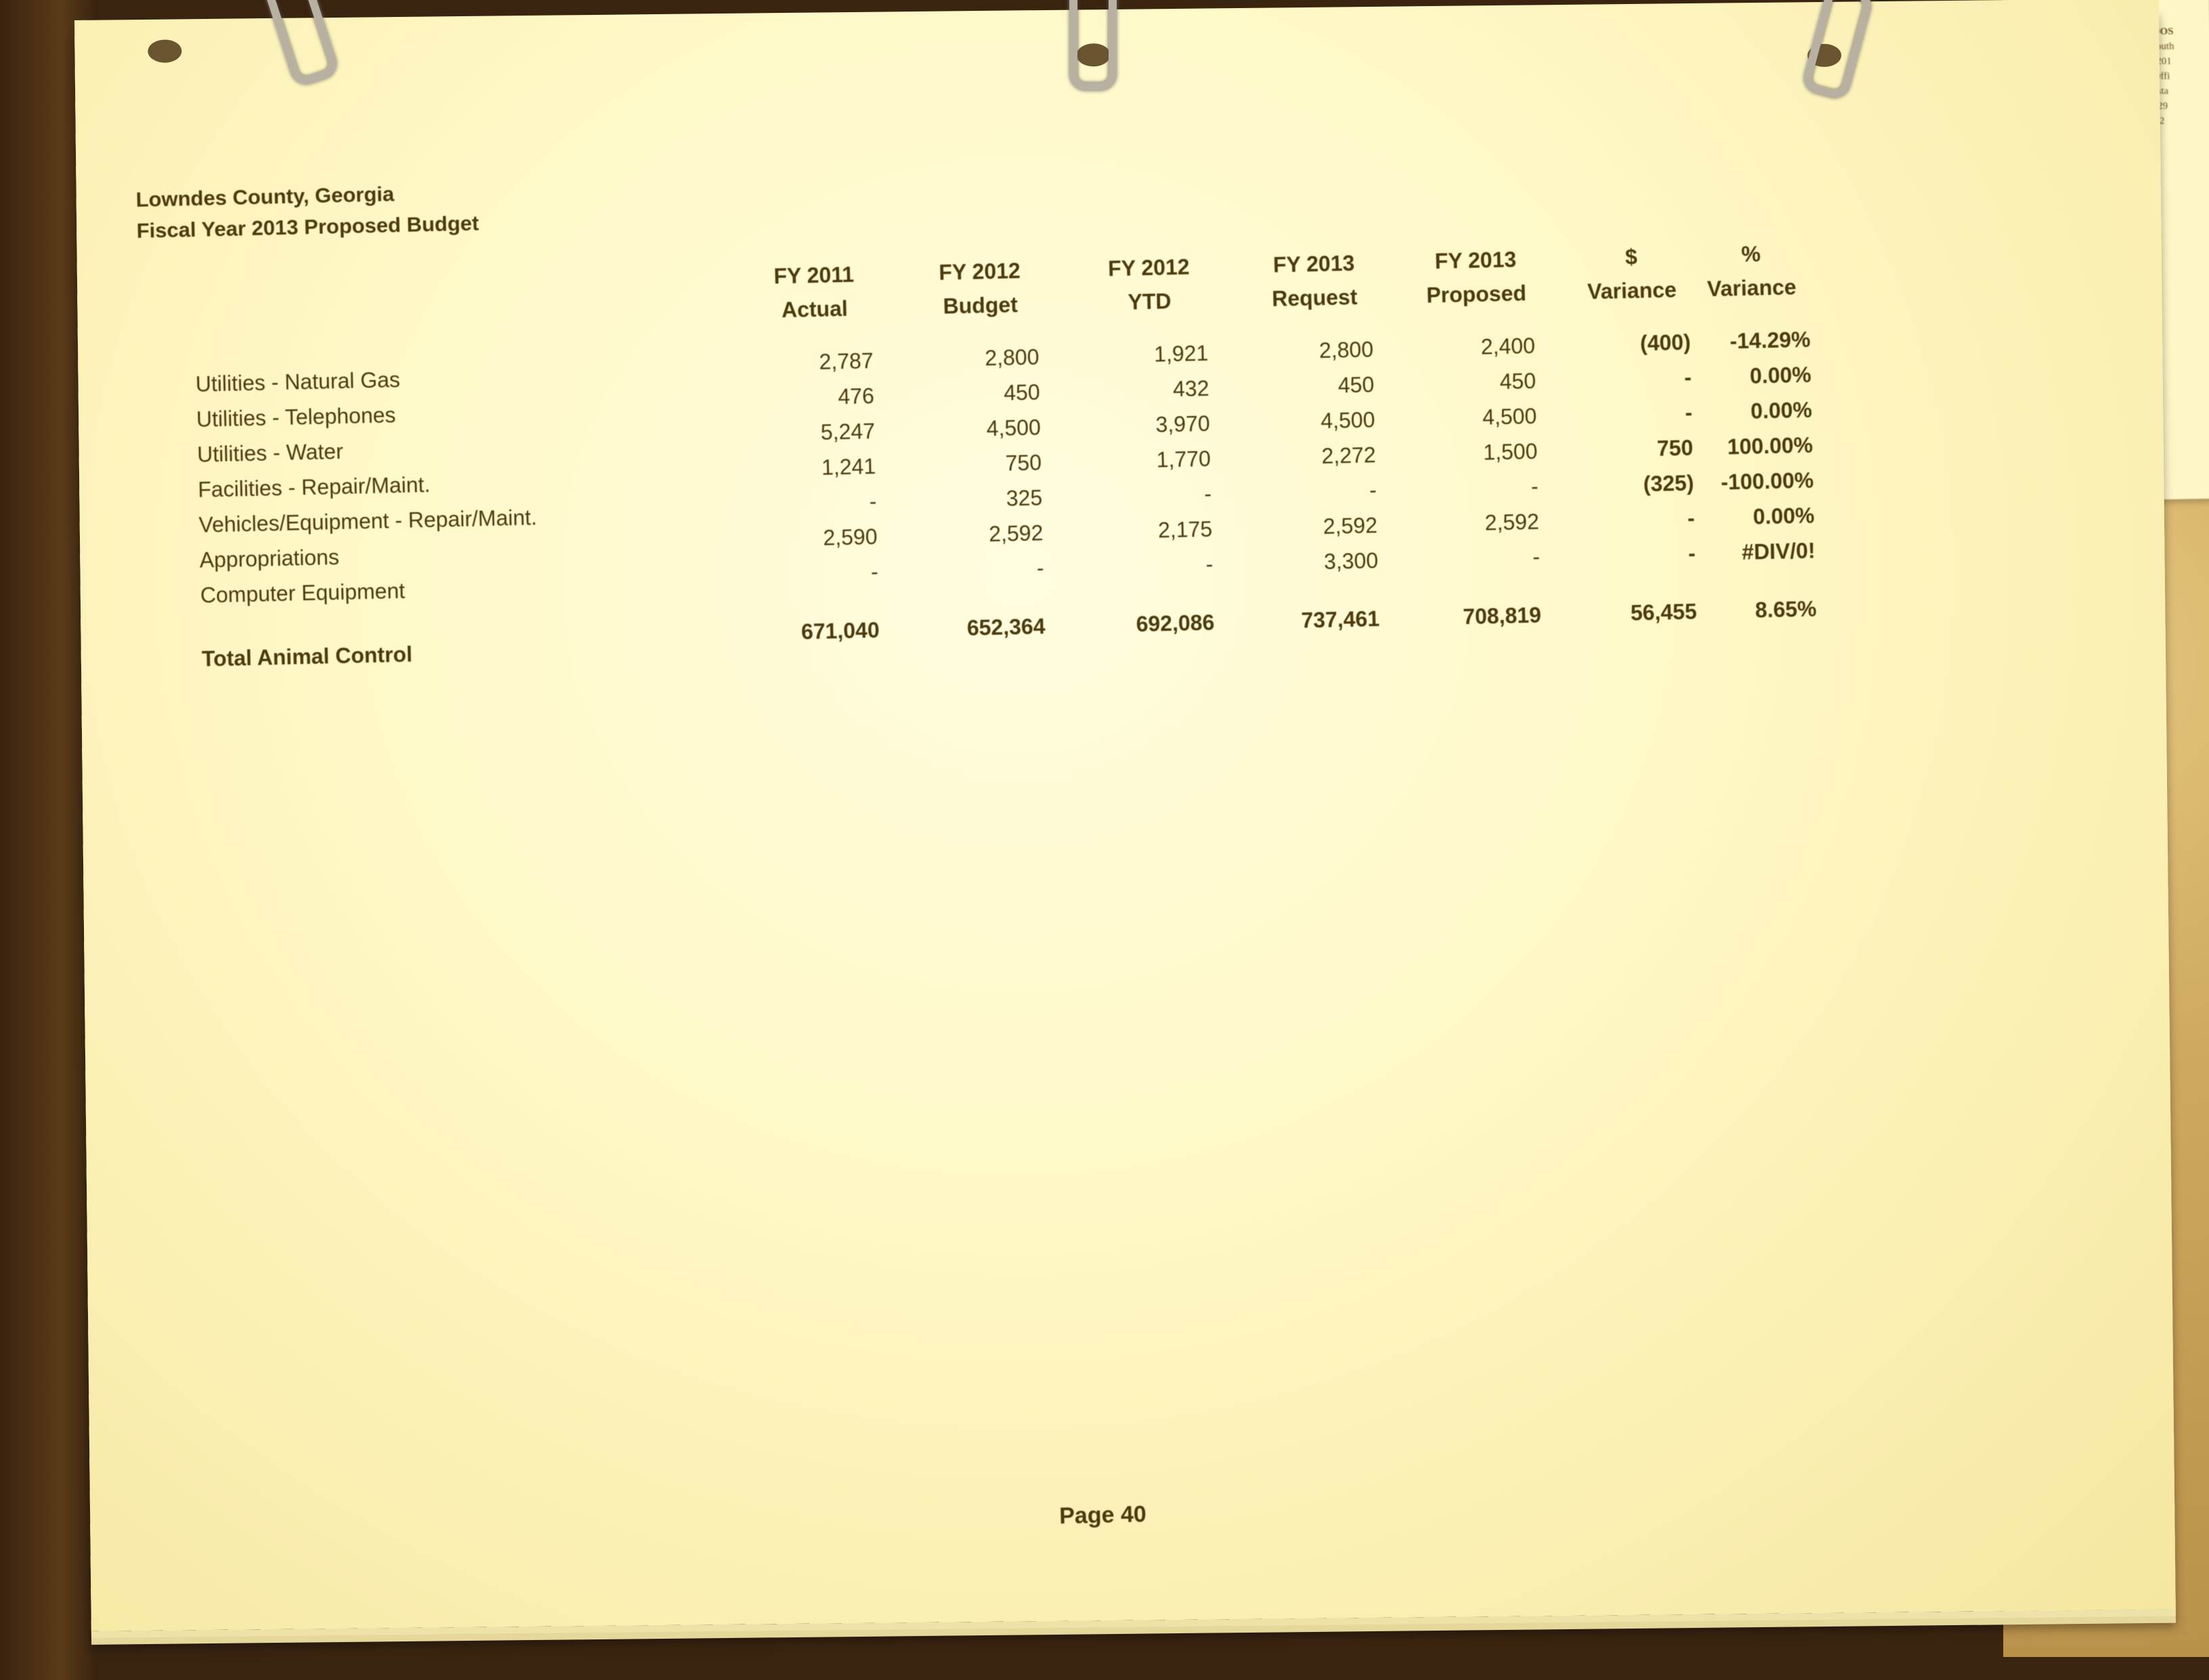 This screenshot has width=2209, height=1680. I want to click on cell-value: 2,590, so click(850, 537).